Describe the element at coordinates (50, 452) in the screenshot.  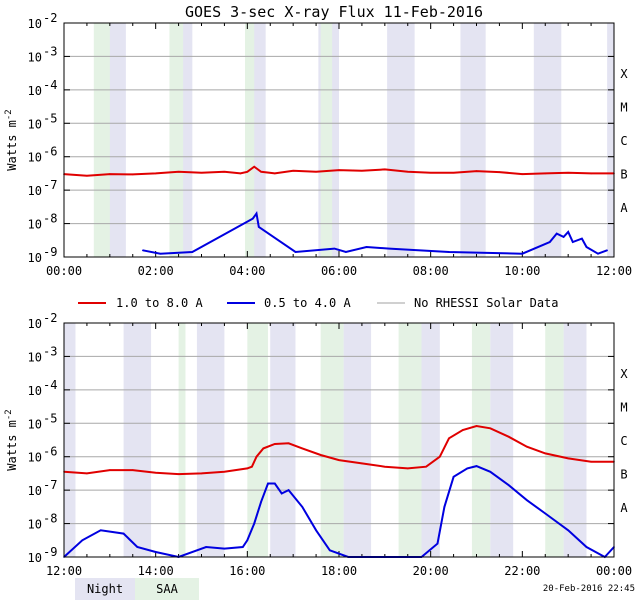
I see `y-tick-exponent: -6` at that location.